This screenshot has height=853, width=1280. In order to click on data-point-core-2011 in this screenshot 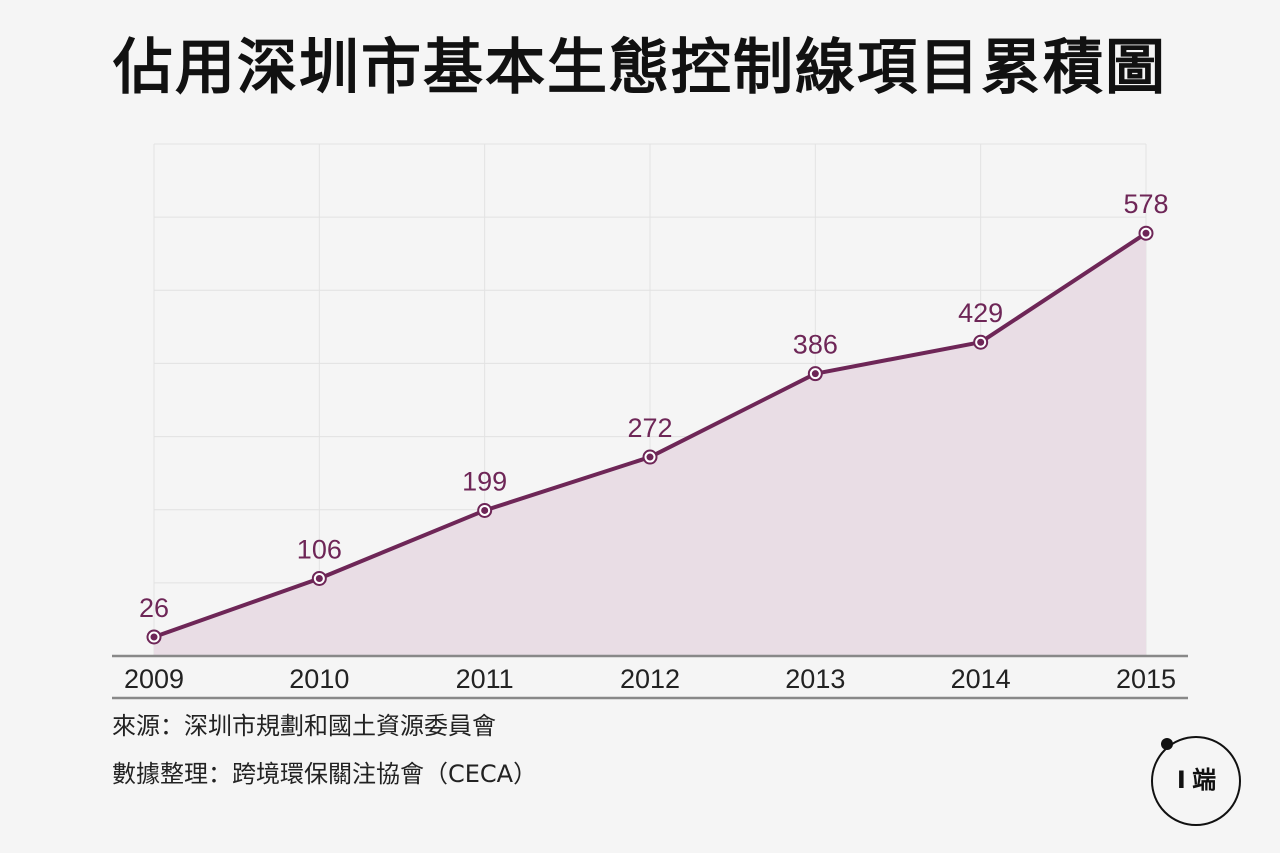, I will do `click(485, 510)`.